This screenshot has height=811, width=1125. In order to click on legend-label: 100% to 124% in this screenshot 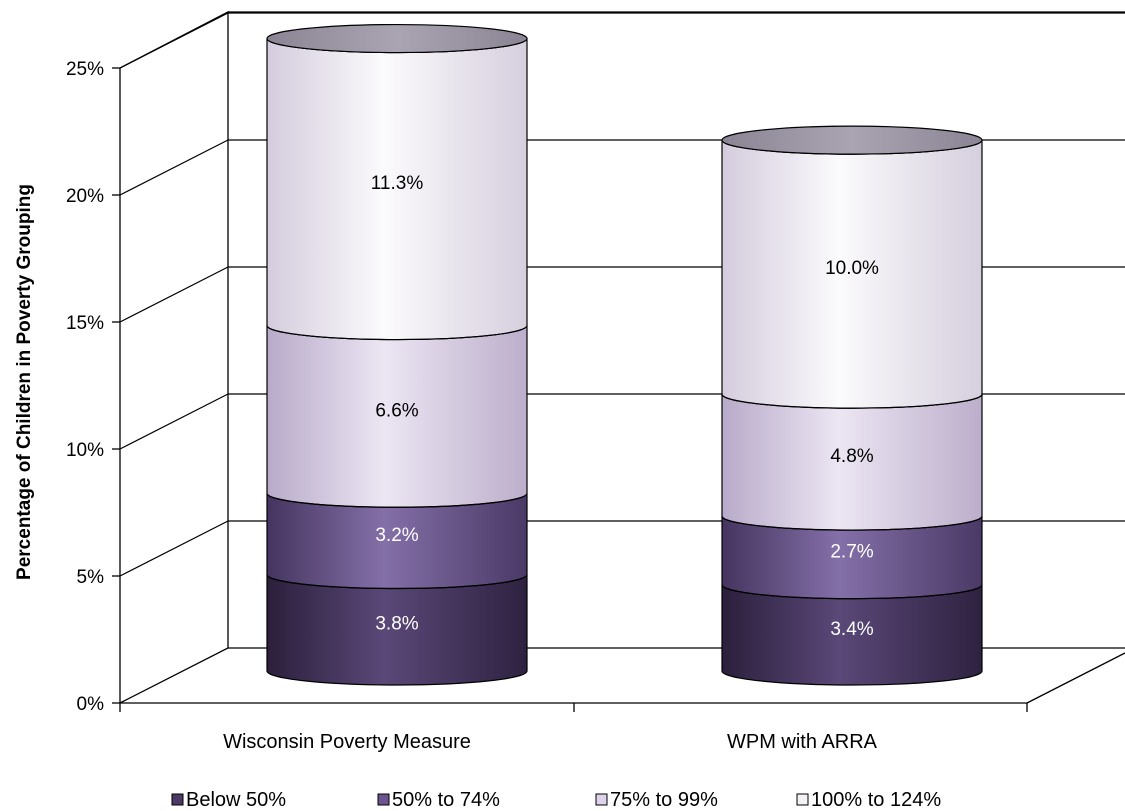, I will do `click(876, 800)`.